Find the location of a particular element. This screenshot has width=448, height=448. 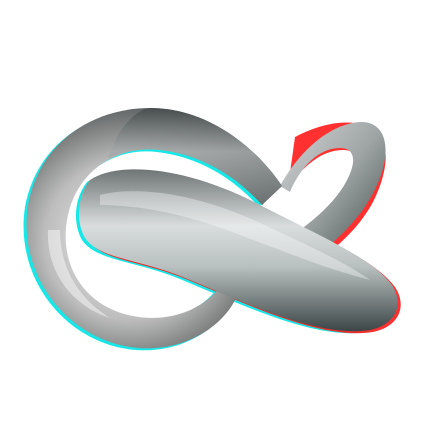

knot-loop-highlight is located at coordinates (78, 274).